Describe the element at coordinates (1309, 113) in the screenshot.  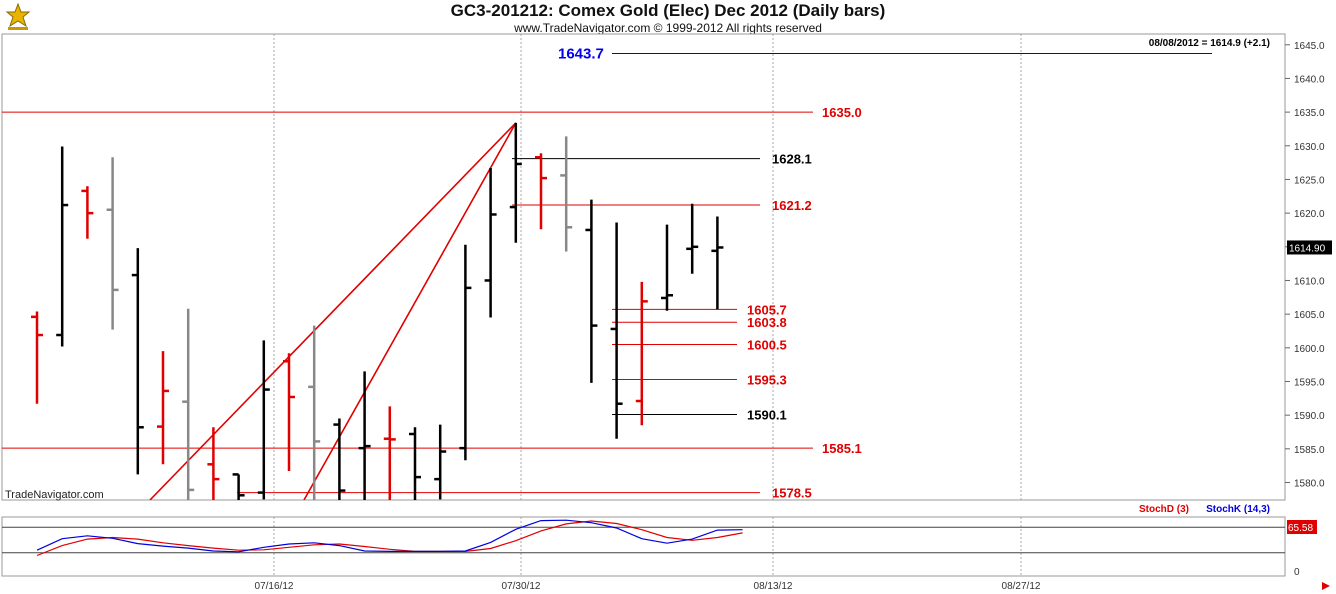
I see `y-tick-label: 1635.0` at that location.